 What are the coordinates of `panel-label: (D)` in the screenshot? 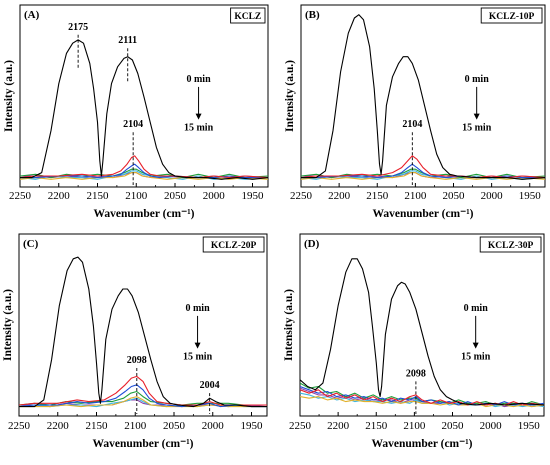 It's located at (312, 244).